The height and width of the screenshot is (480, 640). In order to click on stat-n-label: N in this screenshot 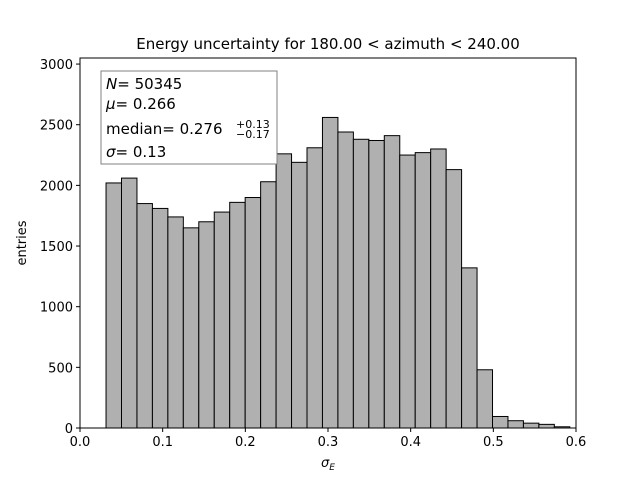, I will do `click(111, 84)`.